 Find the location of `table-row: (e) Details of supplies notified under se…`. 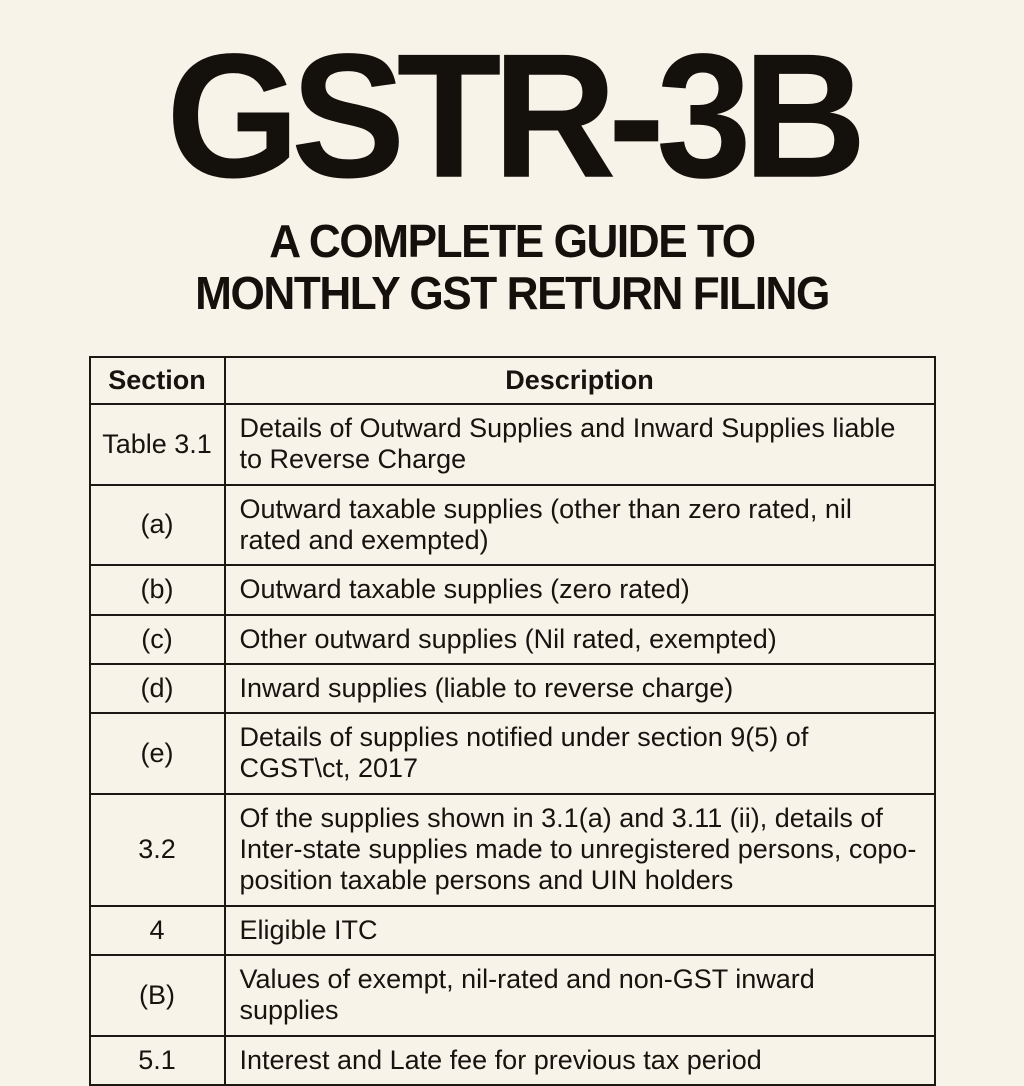

table-row: (e) Details of supplies notified under se… is located at coordinates (512, 753).